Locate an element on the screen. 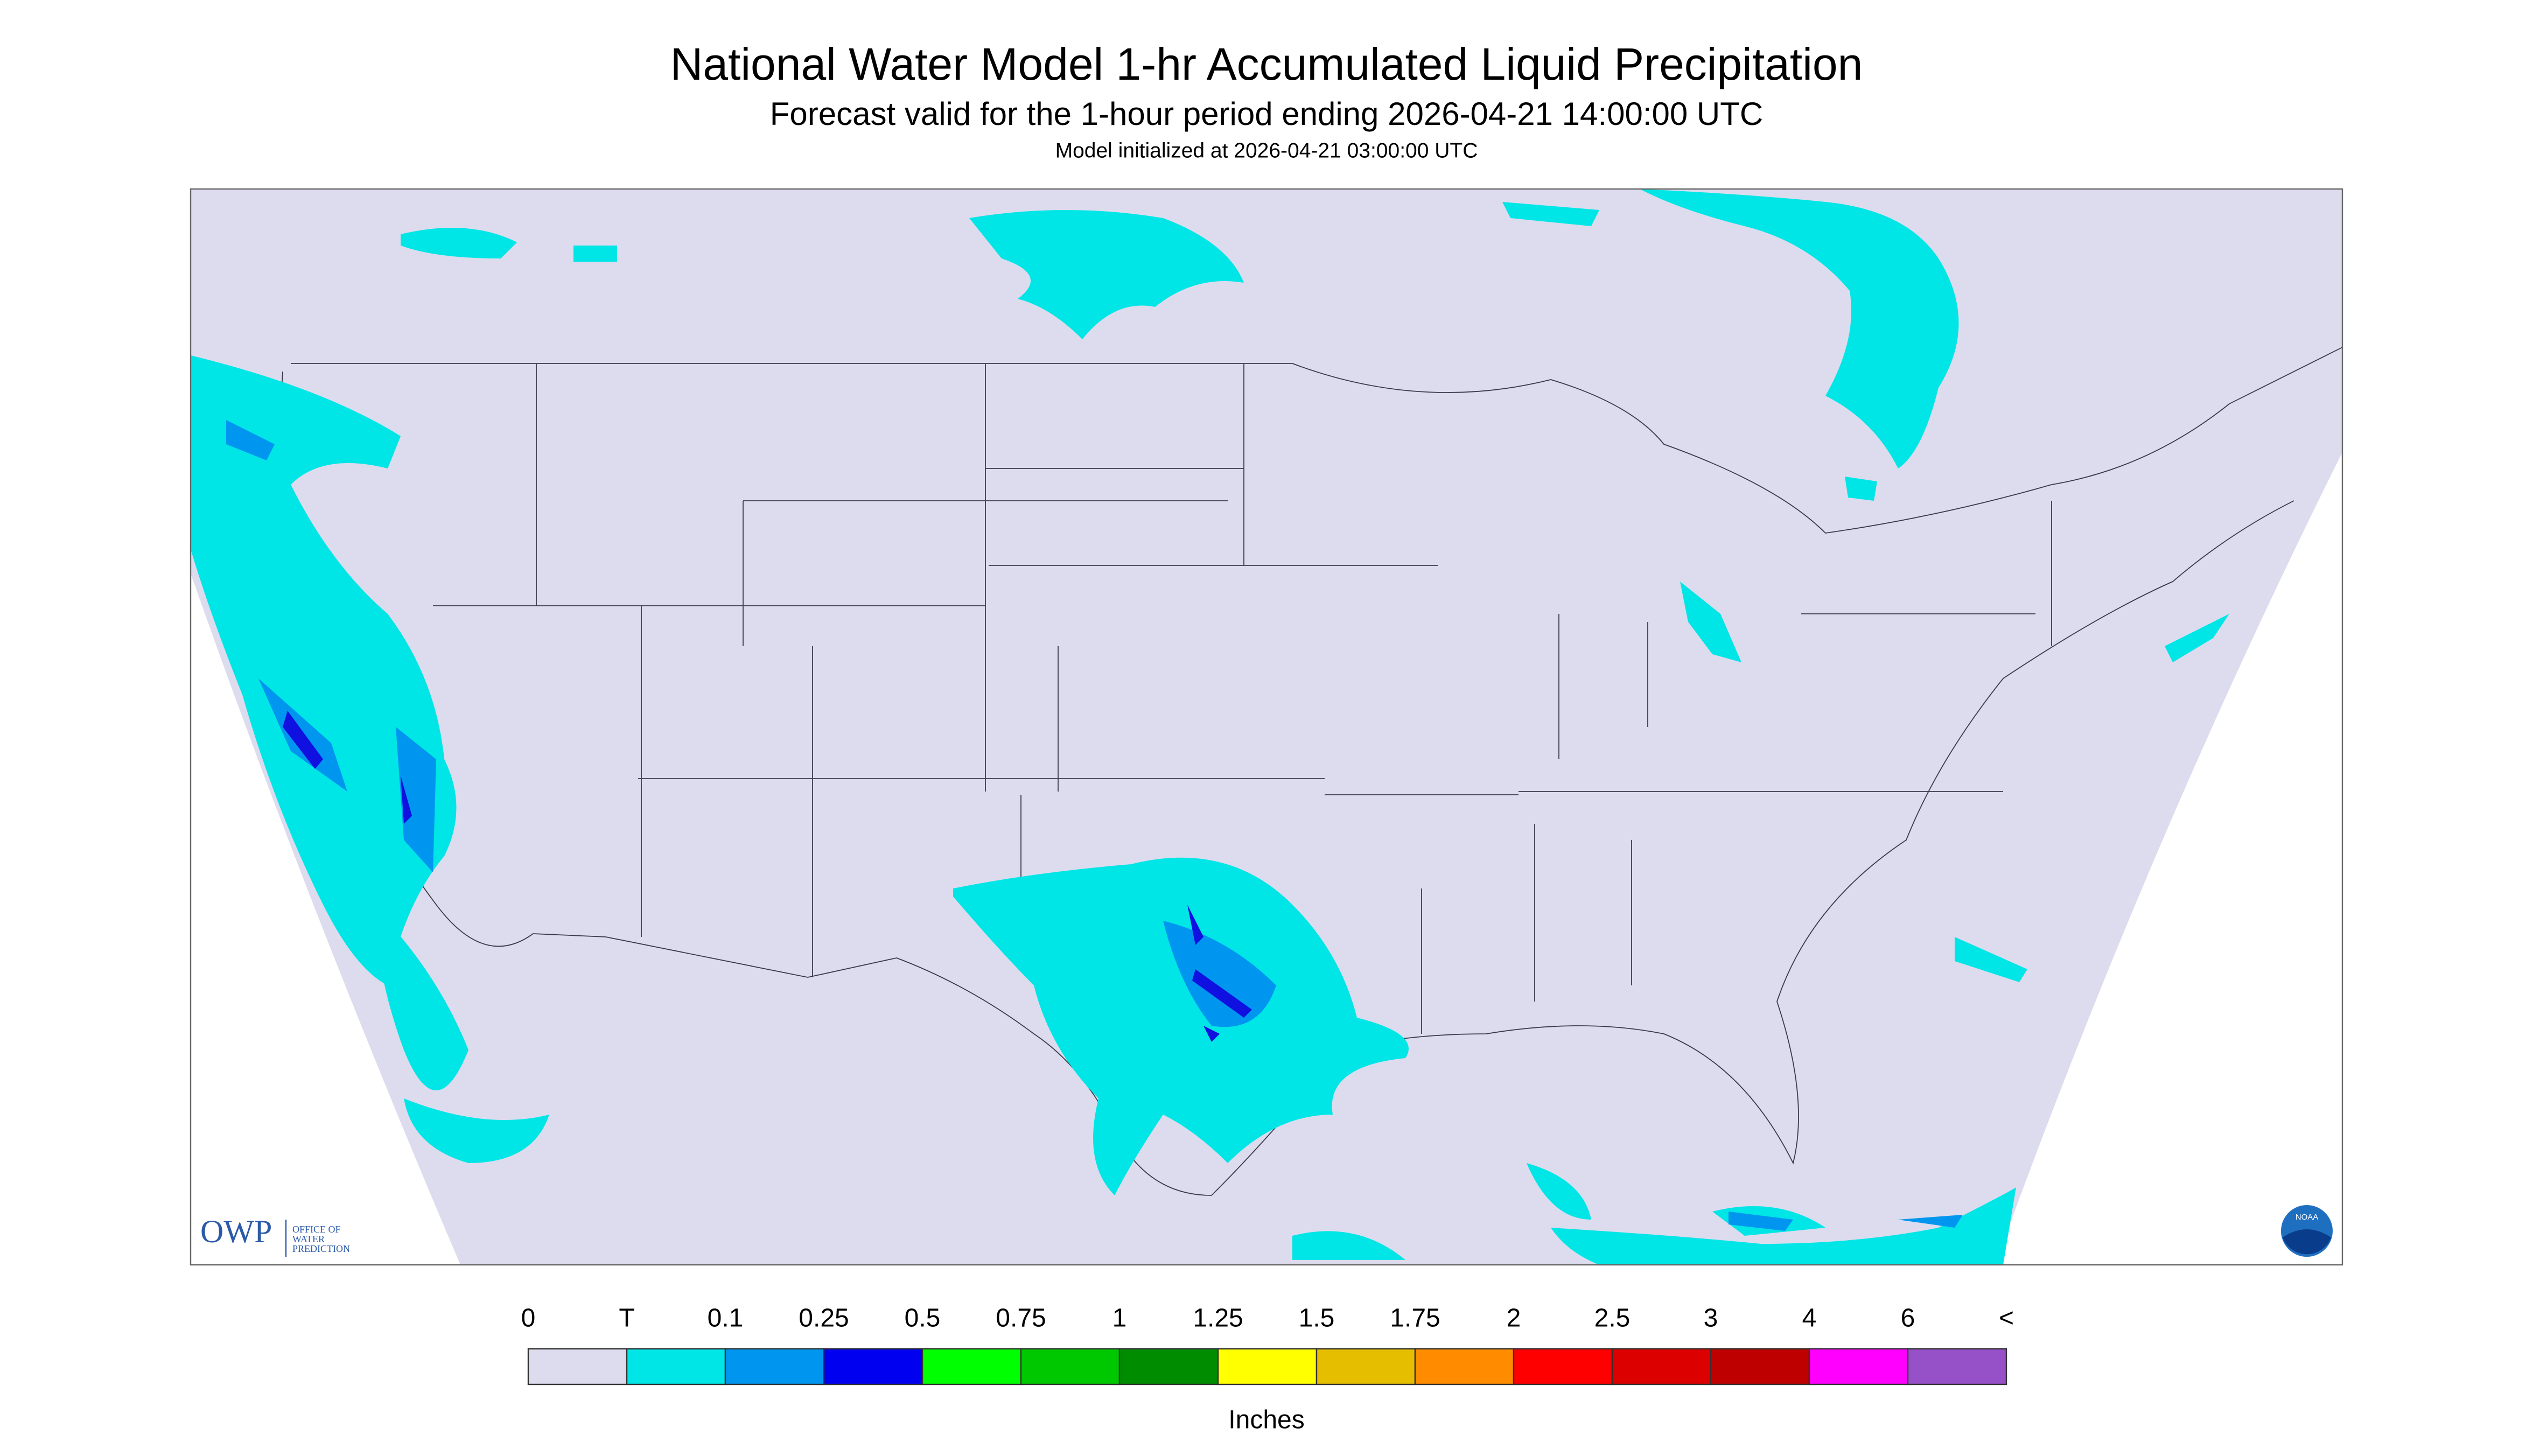 This screenshot has width=2533, height=1456. legend-label: T is located at coordinates (627, 1318).